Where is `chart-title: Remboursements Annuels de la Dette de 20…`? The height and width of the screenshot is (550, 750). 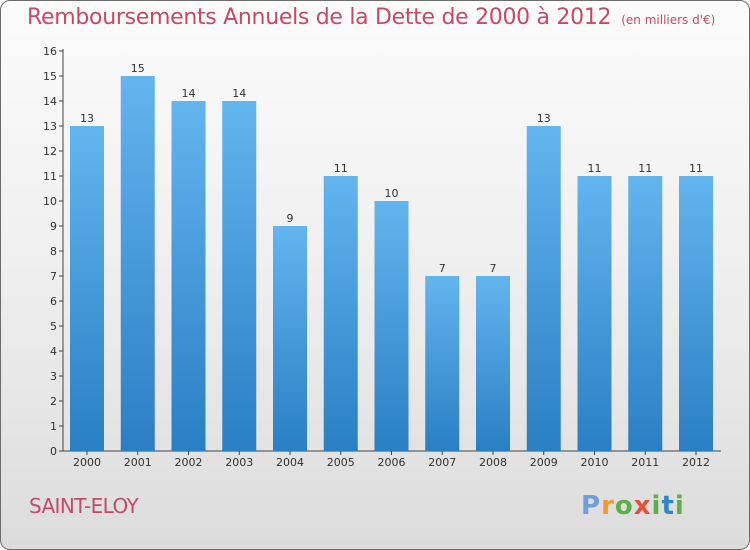
chart-title: Remboursements Annuels de la Dette de 20… is located at coordinates (371, 17).